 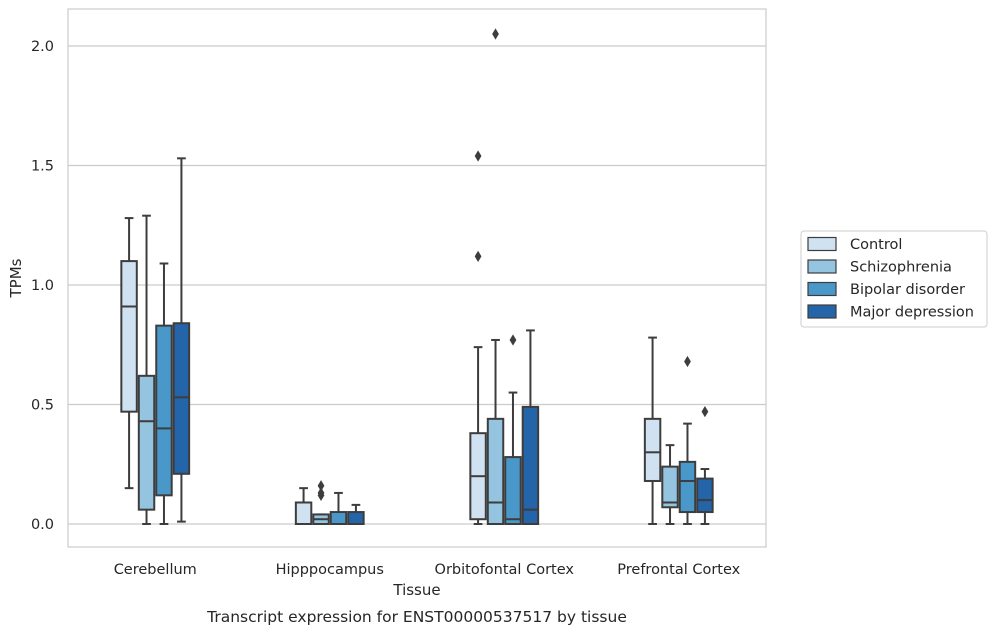 I want to click on y-tick-label: 0.0, so click(x=42, y=525).